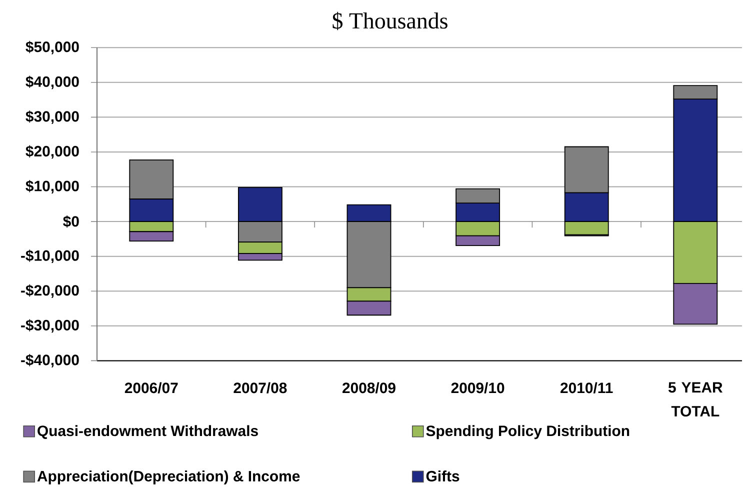 The width and height of the screenshot is (743, 487). What do you see at coordinates (369, 388) in the screenshot?
I see `x-tick-label: 2008/09` at bounding box center [369, 388].